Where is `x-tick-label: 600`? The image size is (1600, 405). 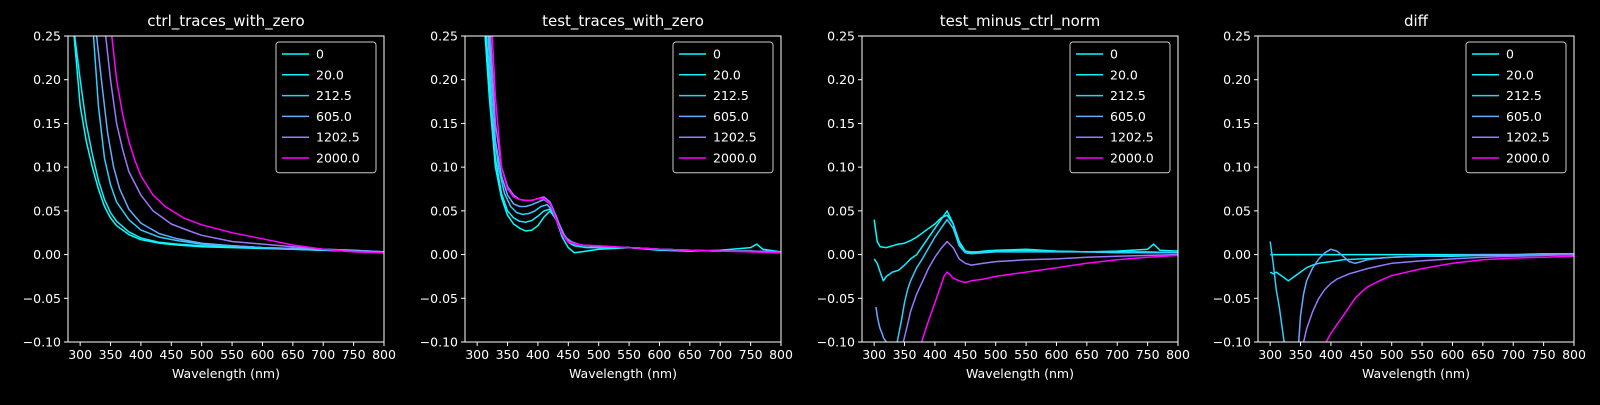 x-tick-label: 600 is located at coordinates (1453, 354).